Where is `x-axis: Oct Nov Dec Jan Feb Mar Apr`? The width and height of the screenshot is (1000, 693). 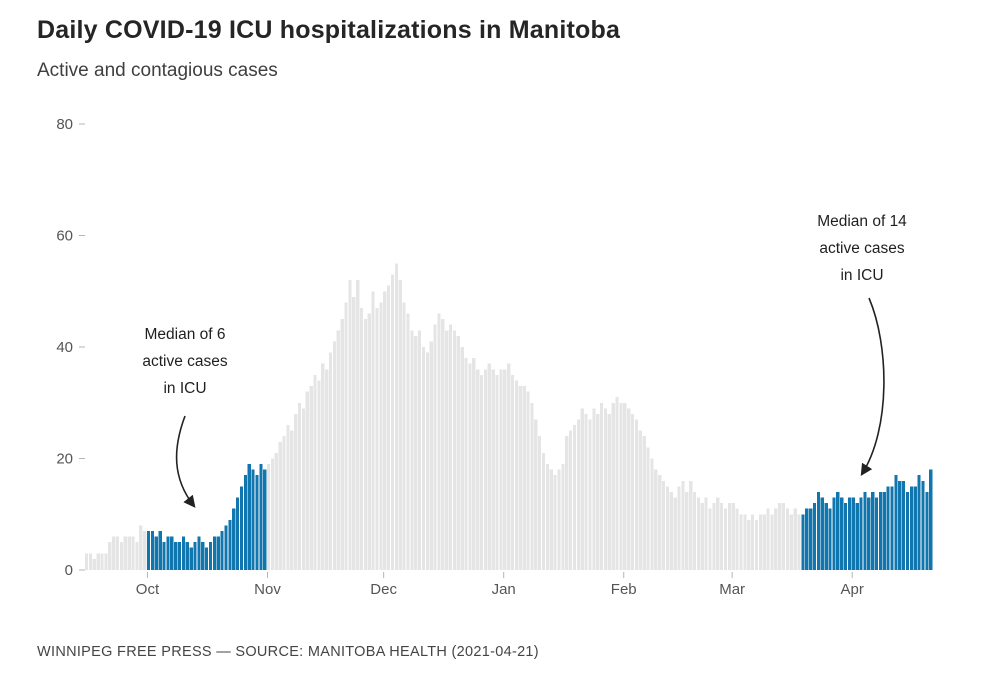 x-axis: Oct Nov Dec Jan Feb Mar Apr is located at coordinates (500, 585).